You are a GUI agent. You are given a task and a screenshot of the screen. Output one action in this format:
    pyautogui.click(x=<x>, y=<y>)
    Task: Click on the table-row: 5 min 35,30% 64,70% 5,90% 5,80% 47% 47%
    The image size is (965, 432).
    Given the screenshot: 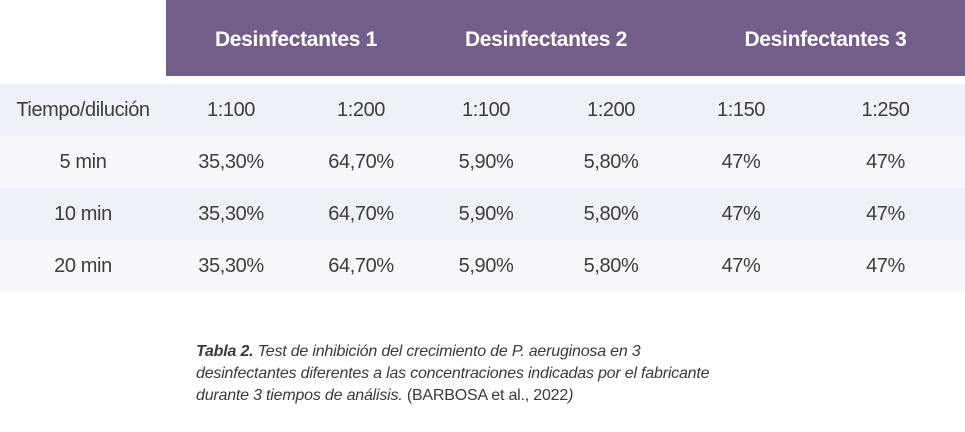 What is the action you would take?
    pyautogui.click(x=482, y=162)
    